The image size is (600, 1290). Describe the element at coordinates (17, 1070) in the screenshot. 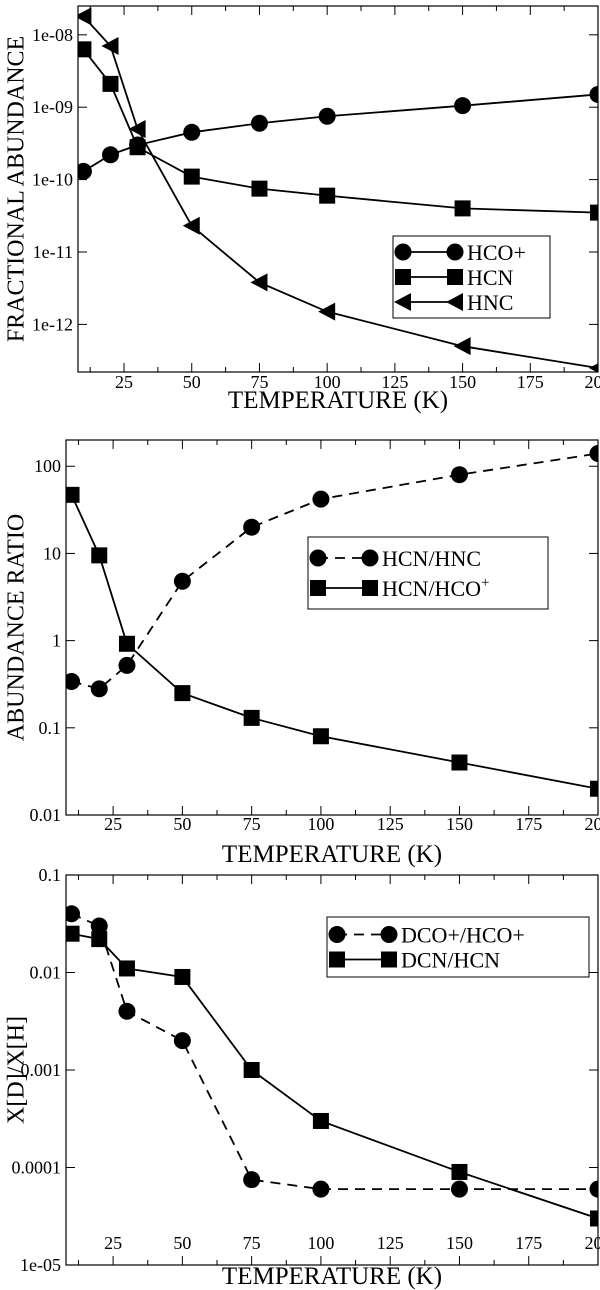

I see `y-axis-label: X[D]/X[H]` at that location.